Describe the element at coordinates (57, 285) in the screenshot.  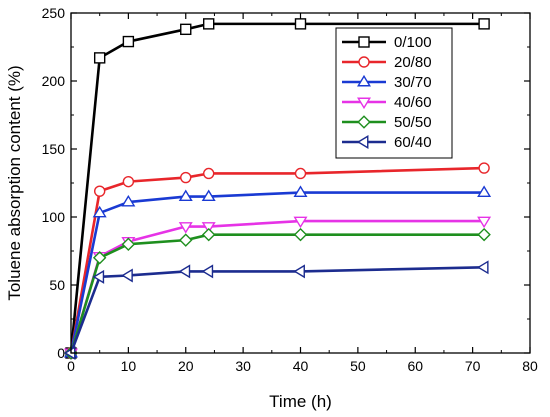
I see `y-tick-label: 50` at that location.